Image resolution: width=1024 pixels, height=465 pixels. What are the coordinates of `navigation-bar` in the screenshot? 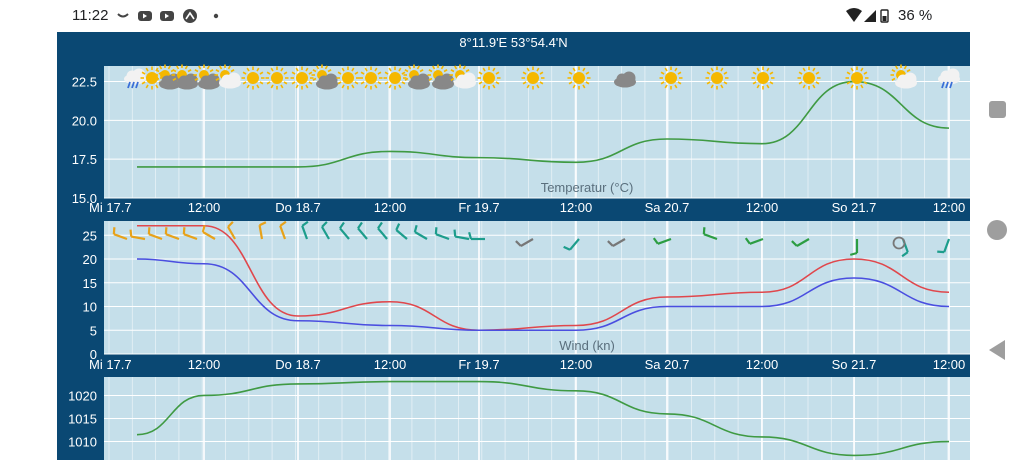 It's located at (997, 246).